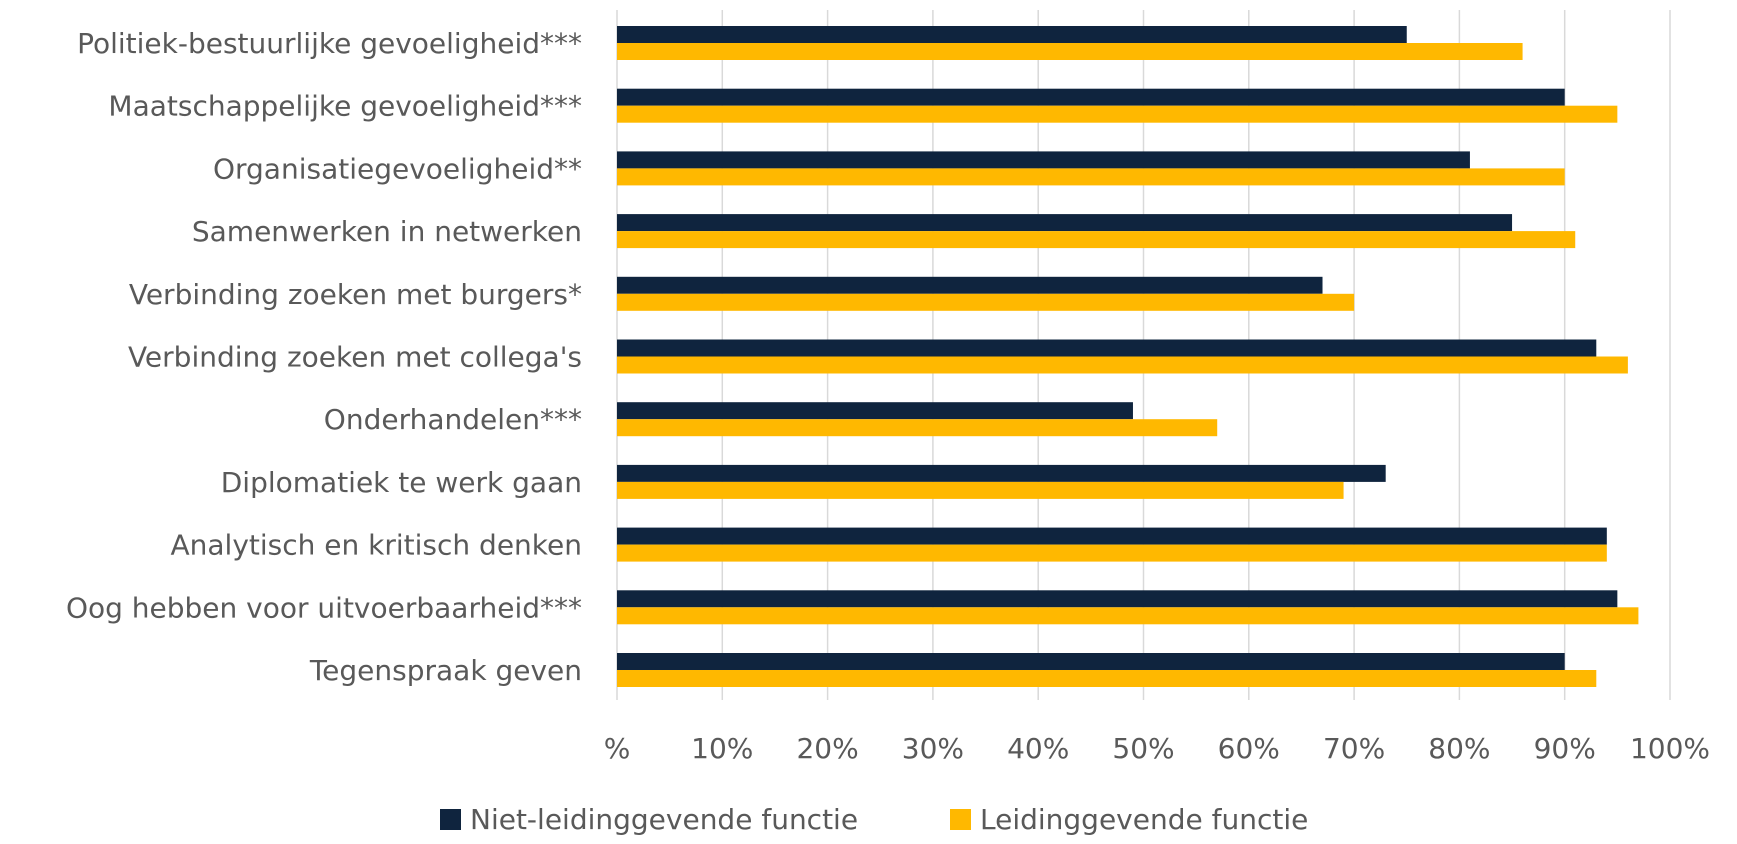  Describe the element at coordinates (445, 670) in the screenshot. I see `category-label: Tegenspraak geven` at that location.